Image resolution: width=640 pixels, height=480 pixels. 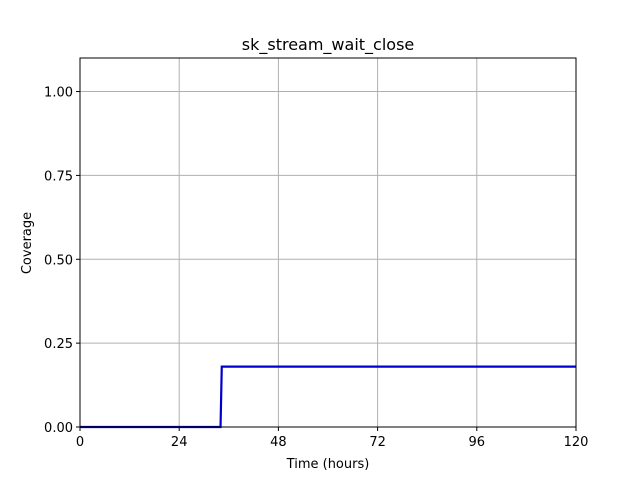 I want to click on y-tick-label: 0.75, so click(x=58, y=176).